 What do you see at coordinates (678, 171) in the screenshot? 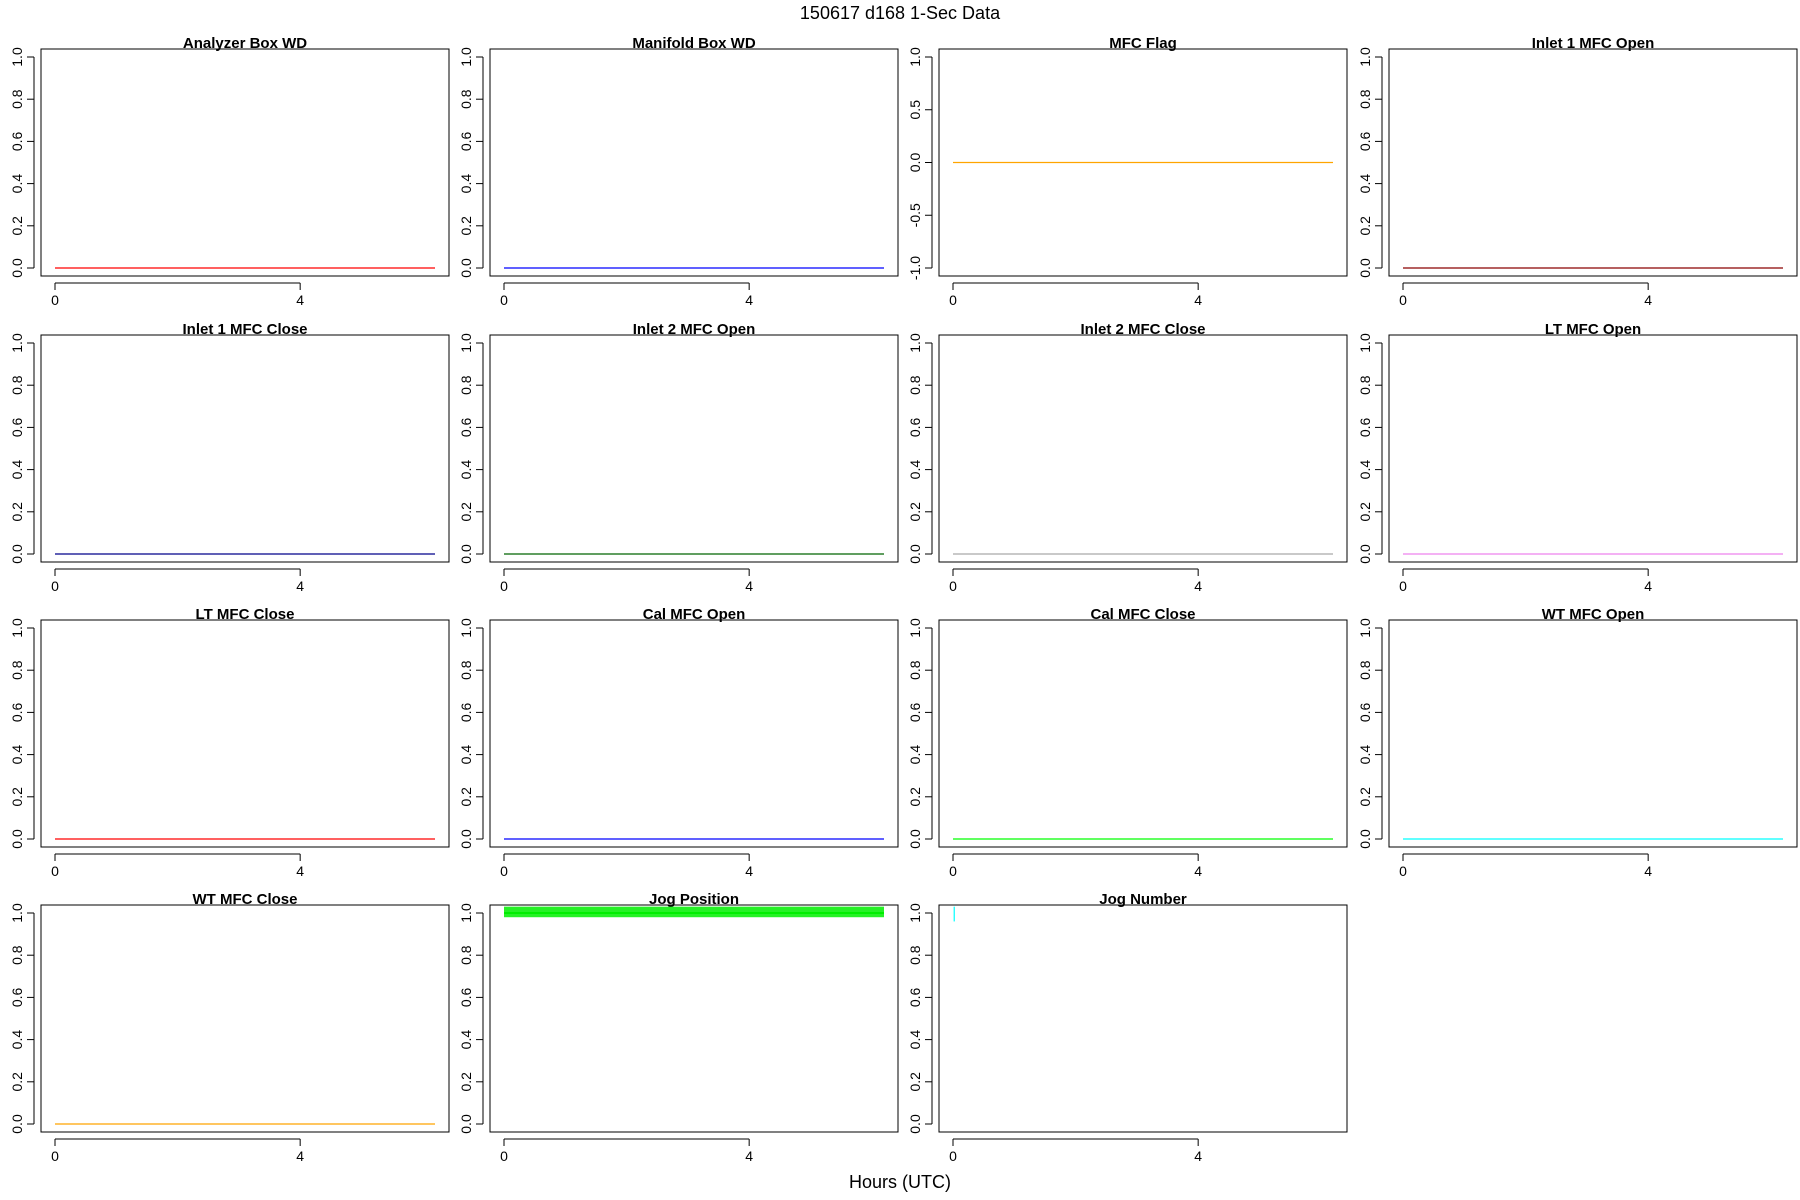
I see `panel-2: Manifold Box WD 0 4 0.0 0.2 0.4 0.6 0.8 1.0` at bounding box center [678, 171].